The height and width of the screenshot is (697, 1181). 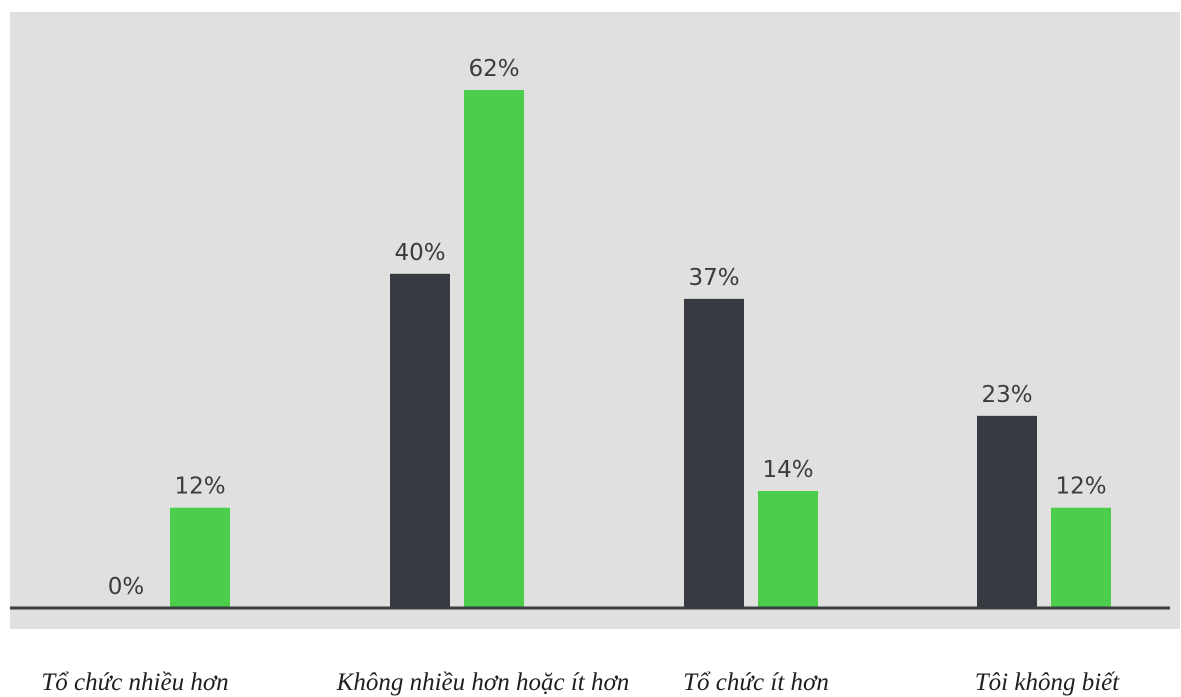 I want to click on bar-series1-cat4, so click(x=1007, y=511).